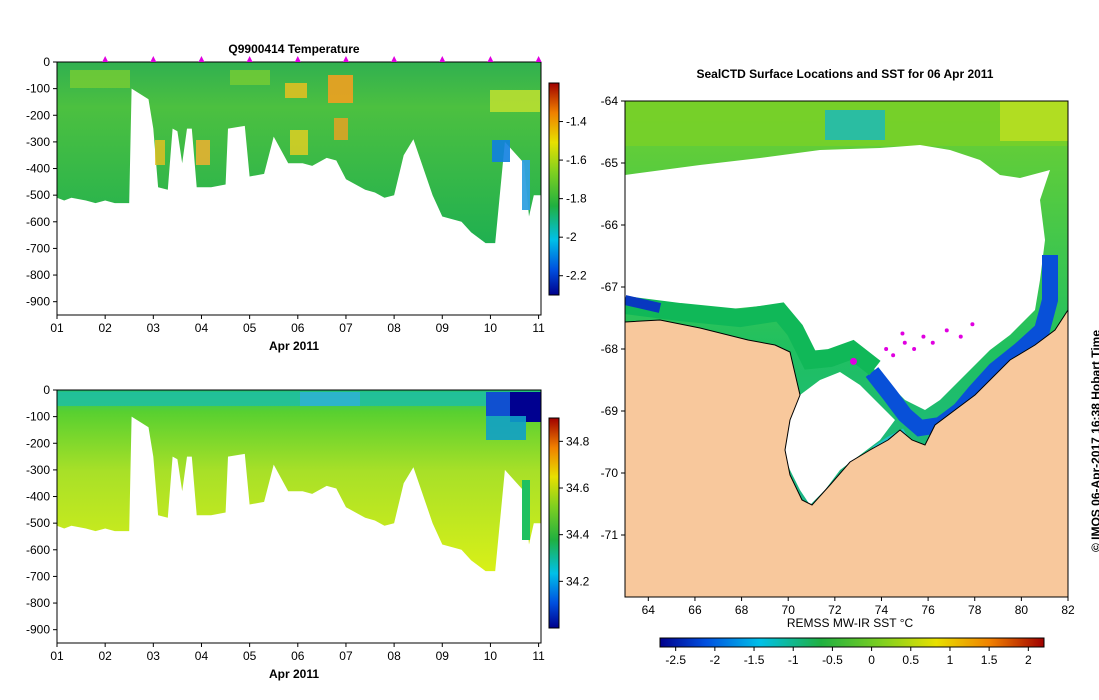 Image resolution: width=1099 pixels, height=700 pixels. Describe the element at coordinates (610, 287) in the screenshot. I see `map-ytick-label: -67` at that location.